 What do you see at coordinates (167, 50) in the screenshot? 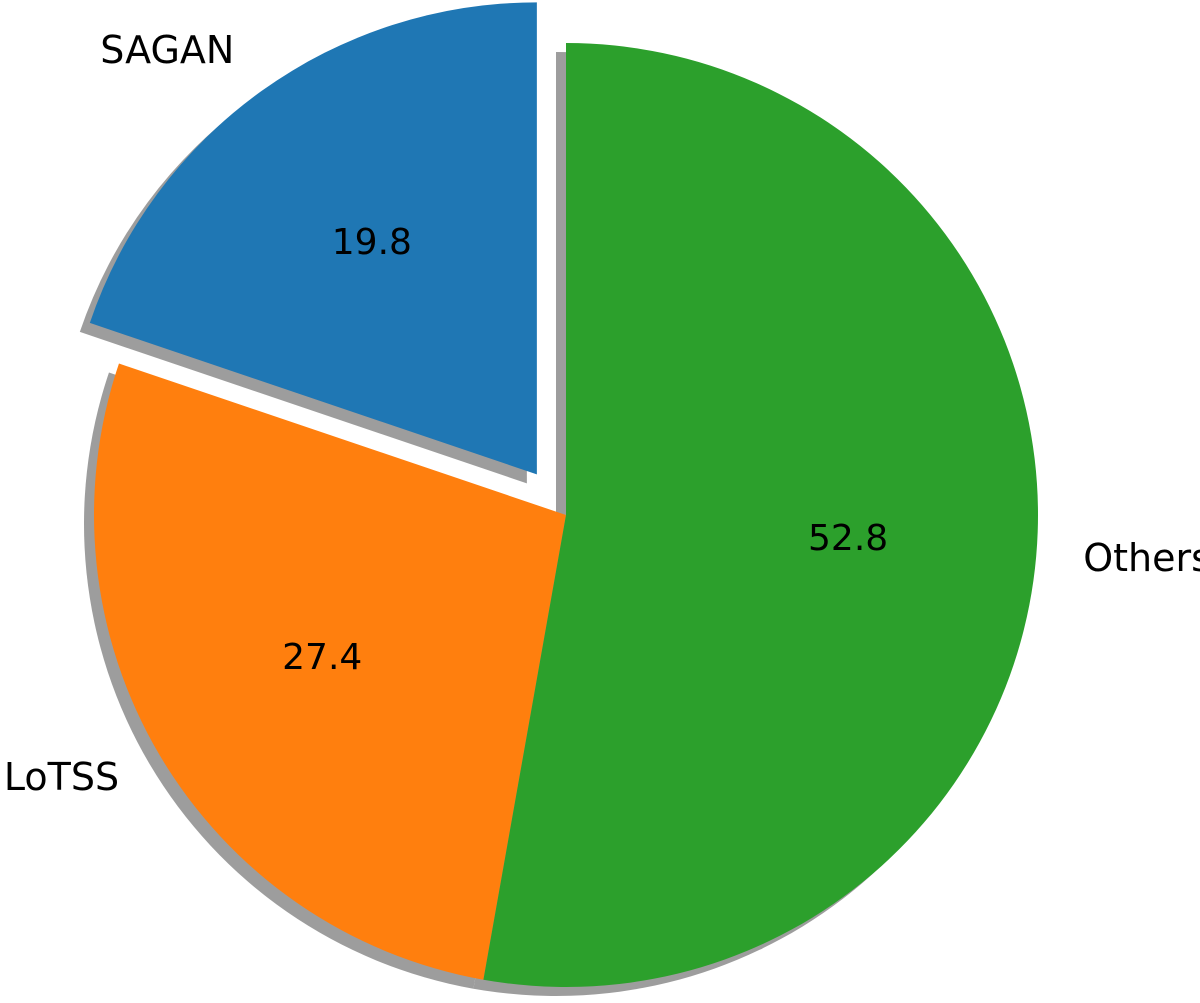
I see `pie-label-sagan: SAGAN` at bounding box center [167, 50].